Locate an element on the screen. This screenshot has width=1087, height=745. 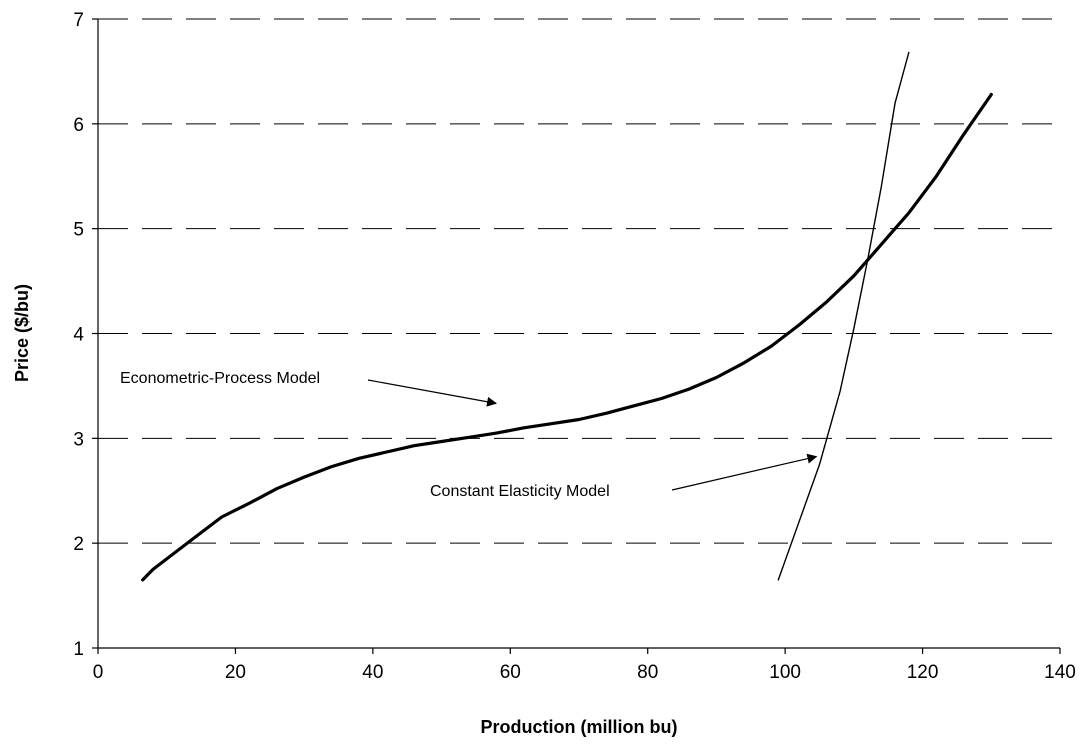
x-tick-label-40: 40 is located at coordinates (372, 672).